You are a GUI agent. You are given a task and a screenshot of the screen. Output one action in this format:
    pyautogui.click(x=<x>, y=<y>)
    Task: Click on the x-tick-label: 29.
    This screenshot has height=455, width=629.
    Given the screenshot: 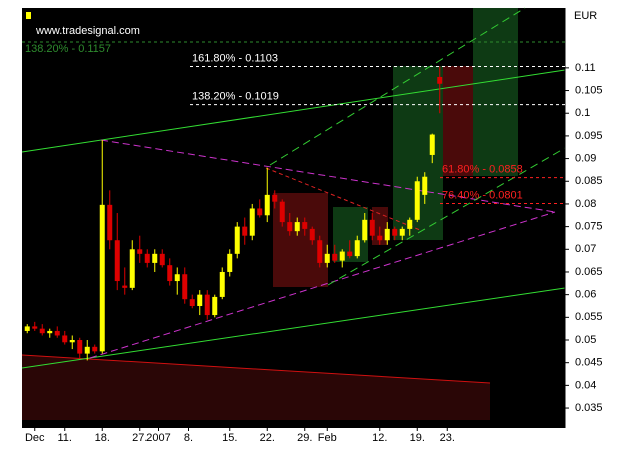 What is the action you would take?
    pyautogui.click(x=304, y=438)
    